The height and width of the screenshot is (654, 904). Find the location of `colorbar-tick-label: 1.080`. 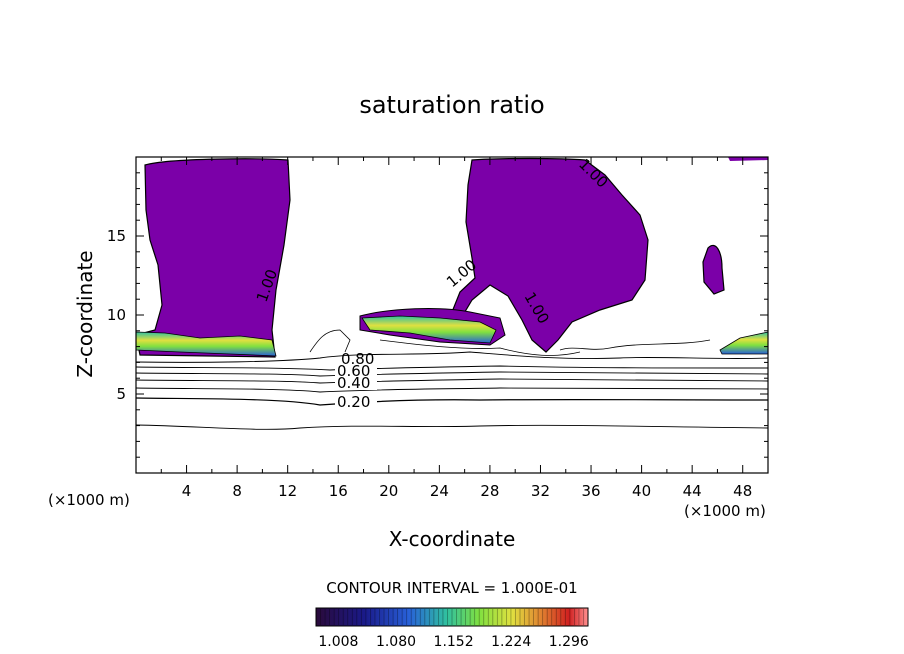

colorbar-tick-label: 1.080 is located at coordinates (396, 642).